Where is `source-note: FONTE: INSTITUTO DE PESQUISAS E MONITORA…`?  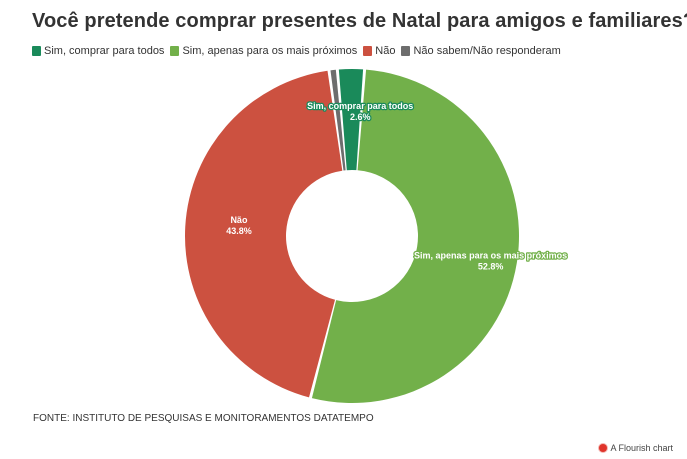 source-note: FONTE: INSTITUTO DE PESQUISAS E MONITORA… is located at coordinates (203, 418).